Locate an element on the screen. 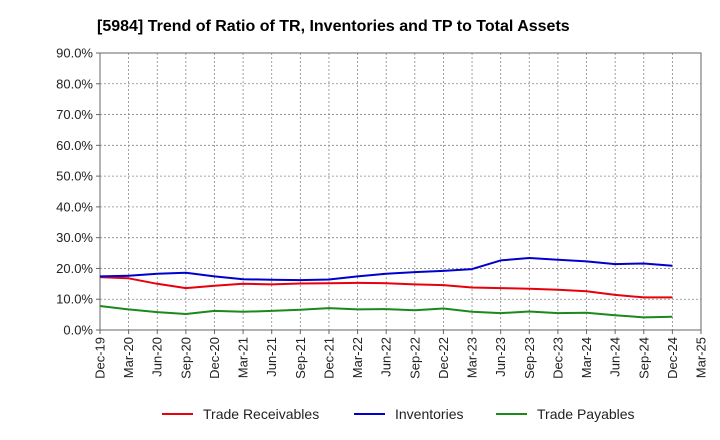 Image resolution: width=720 pixels, height=440 pixels. x-tick-label: Mar-25 is located at coordinates (701, 357).